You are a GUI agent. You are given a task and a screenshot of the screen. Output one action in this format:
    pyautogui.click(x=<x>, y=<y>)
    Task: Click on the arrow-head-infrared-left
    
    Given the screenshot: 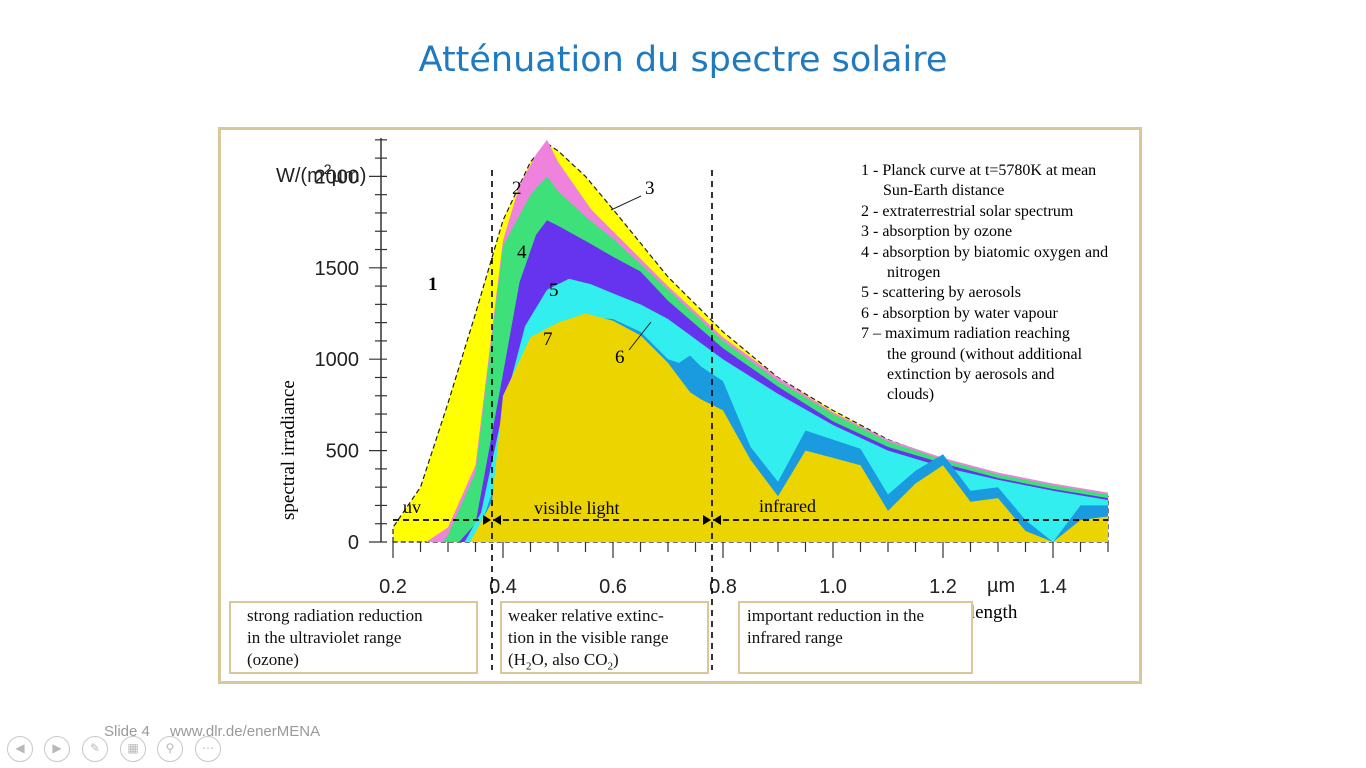 What is the action you would take?
    pyautogui.click(x=717, y=520)
    